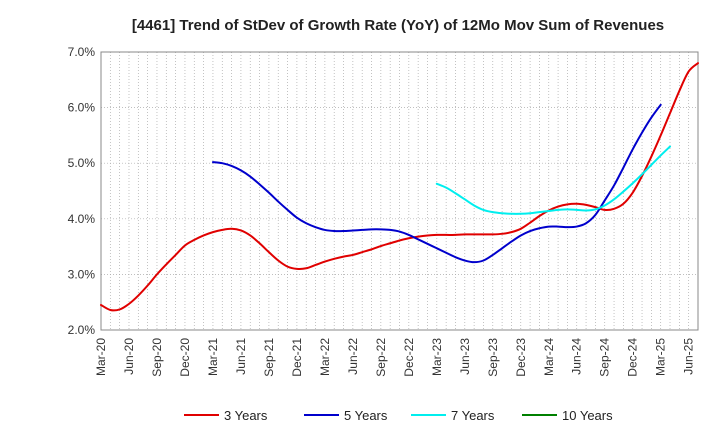 This screenshot has height=445, width=720. What do you see at coordinates (82, 219) in the screenshot?
I see `y-tick-label: 4.0%` at bounding box center [82, 219].